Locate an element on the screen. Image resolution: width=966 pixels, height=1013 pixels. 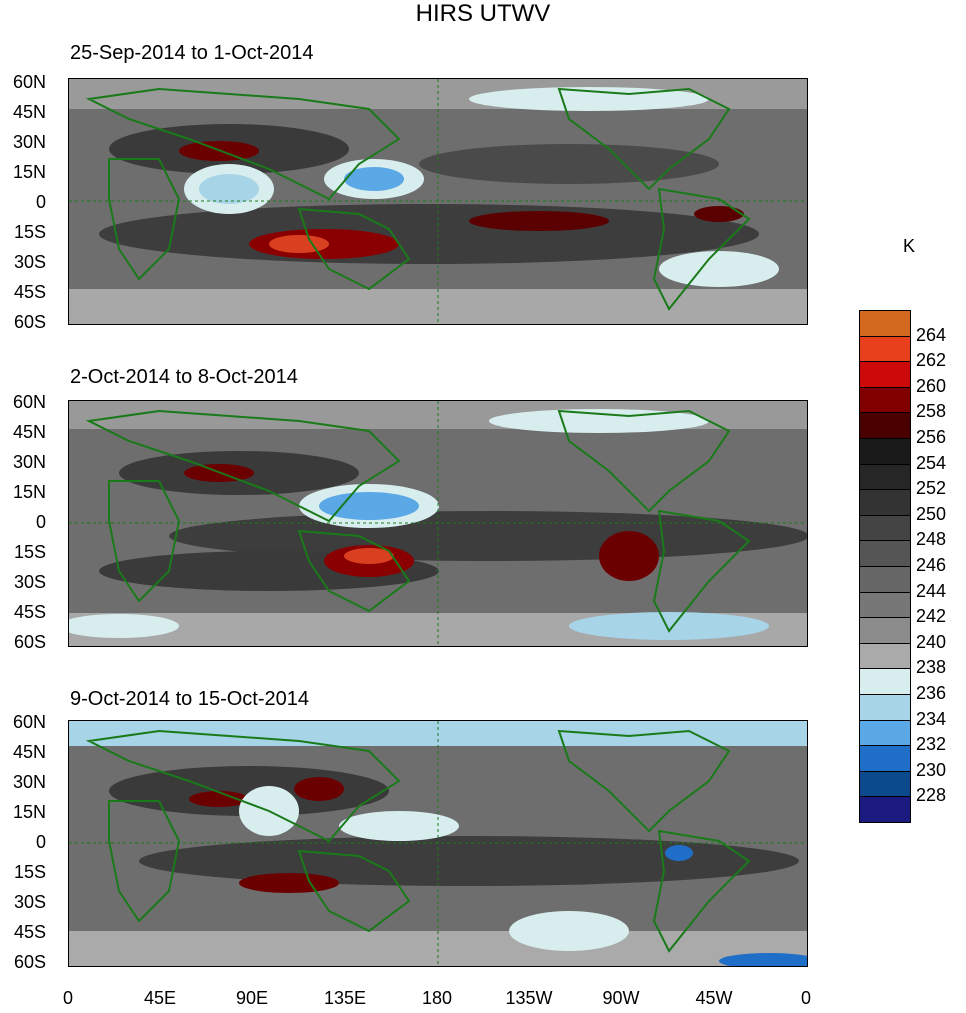
colorbar-tick-label: 234 is located at coordinates (931, 718).